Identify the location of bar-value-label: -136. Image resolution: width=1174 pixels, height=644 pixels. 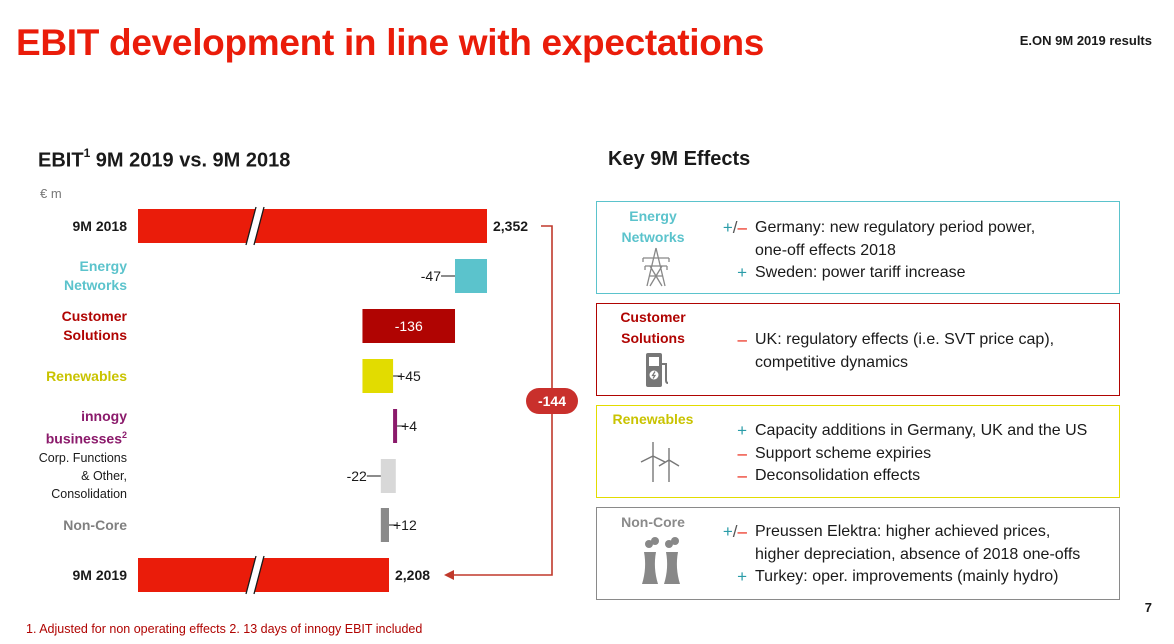
(409, 326).